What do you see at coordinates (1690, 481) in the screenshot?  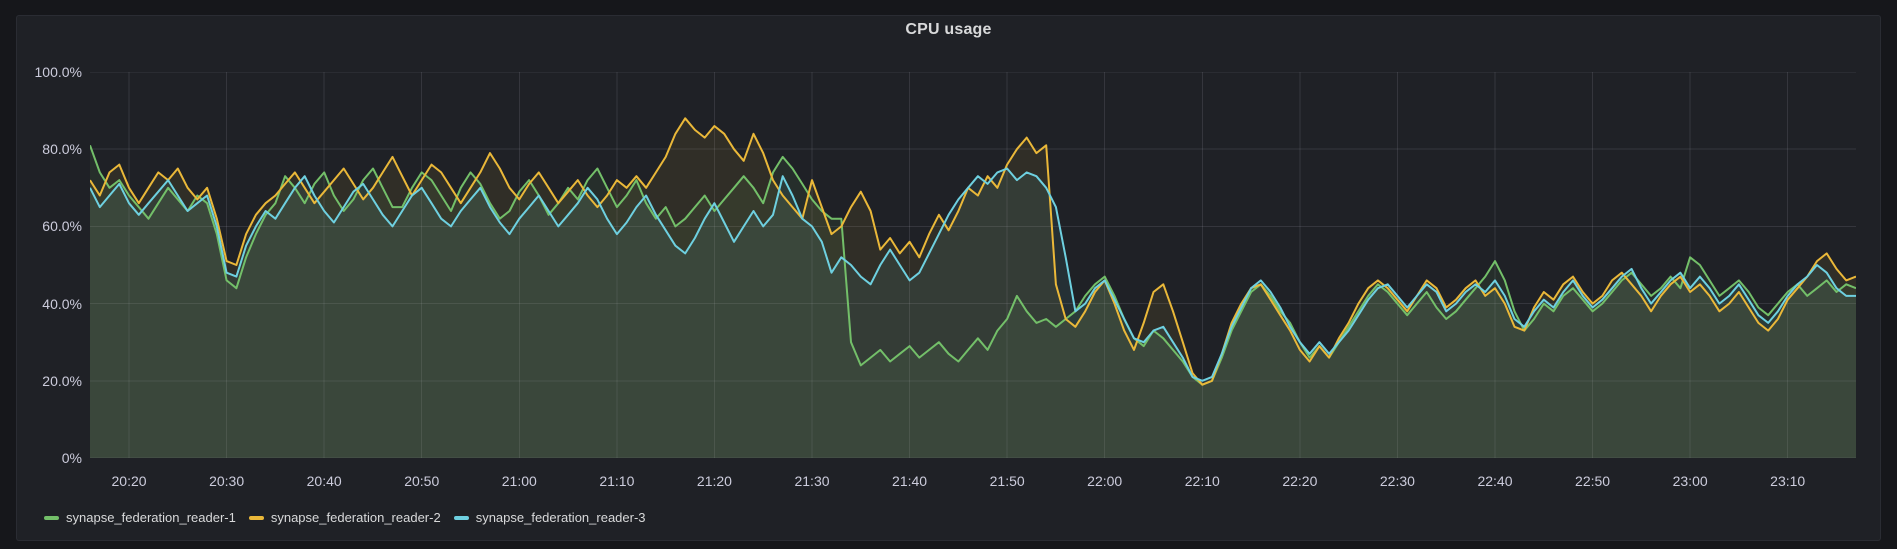 I see `x-tick-label: 23:00` at bounding box center [1690, 481].